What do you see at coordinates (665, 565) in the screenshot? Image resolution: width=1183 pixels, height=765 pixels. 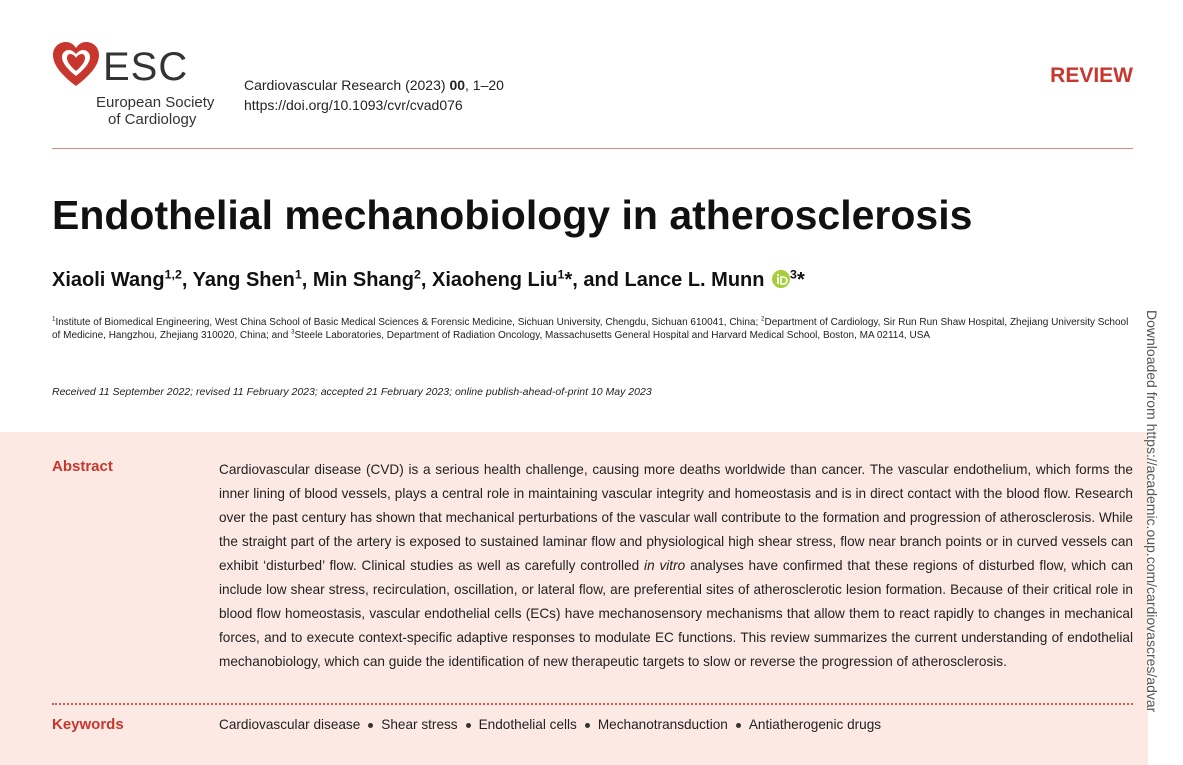 I see `abstract-italic: in vitro` at bounding box center [665, 565].